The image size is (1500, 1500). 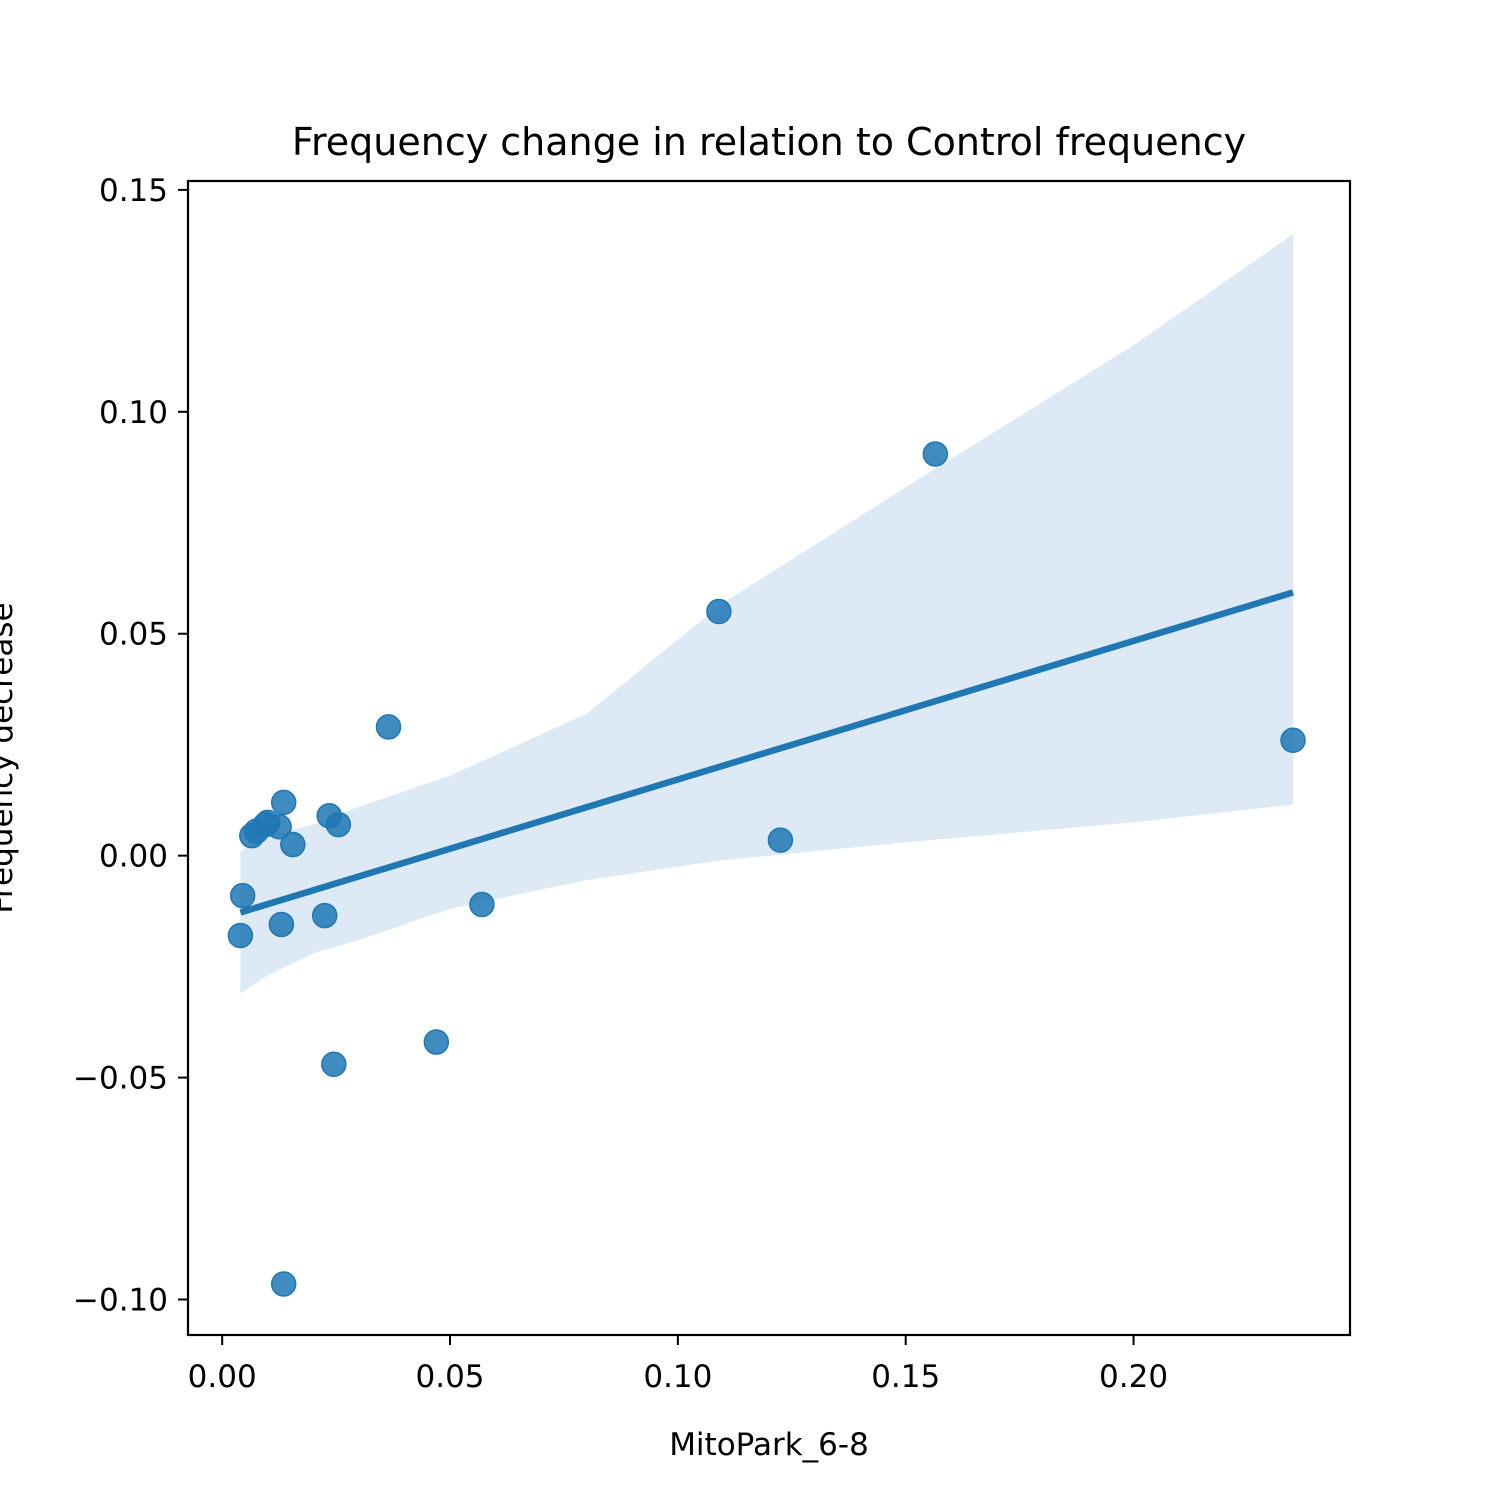 I want to click on y-axis-label: Frequency decrease, so click(x=10, y=757).